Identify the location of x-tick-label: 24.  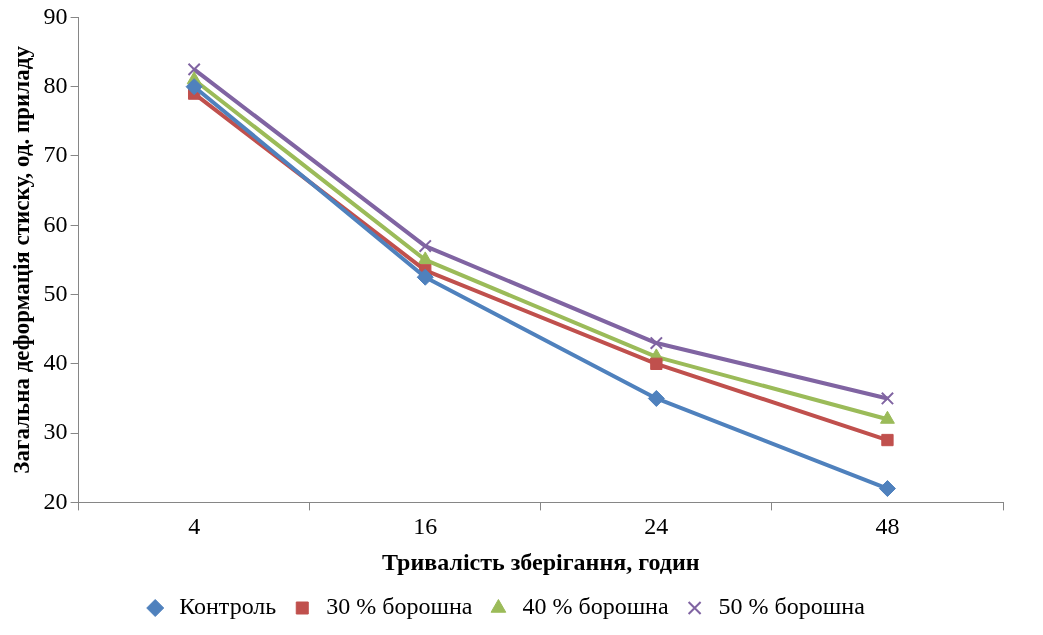
(656, 526).